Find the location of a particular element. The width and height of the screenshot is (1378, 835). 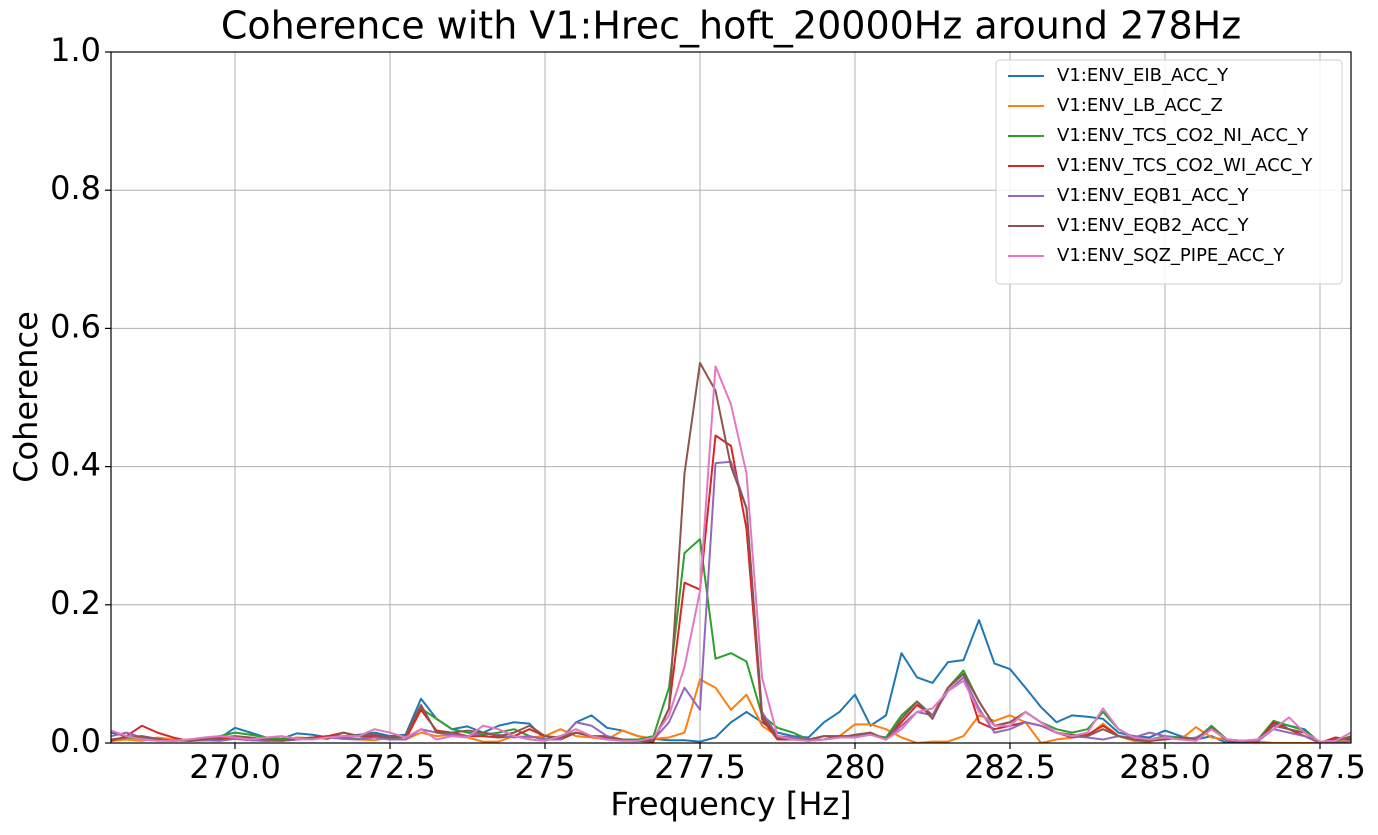

x-tick-label: 282.5 is located at coordinates (1010, 767).